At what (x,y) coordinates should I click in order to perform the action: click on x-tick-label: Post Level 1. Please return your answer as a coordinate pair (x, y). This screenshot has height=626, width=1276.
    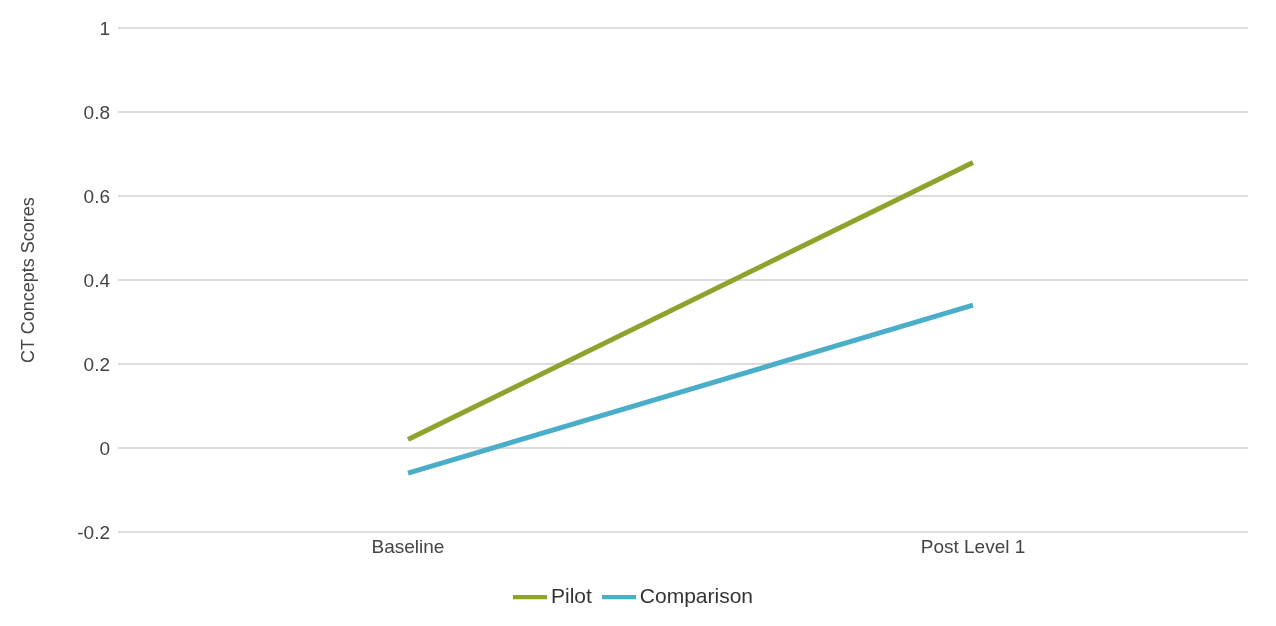
    Looking at the image, I should click on (973, 547).